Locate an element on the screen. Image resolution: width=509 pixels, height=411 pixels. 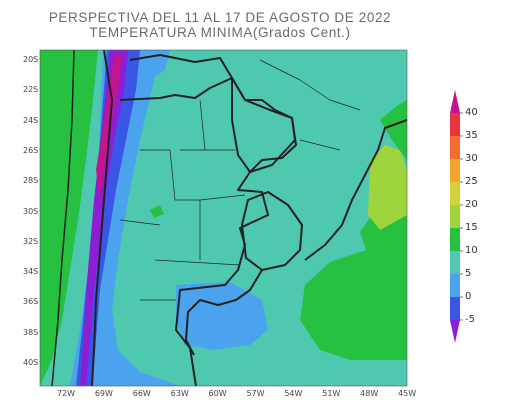
lon-label: 57W is located at coordinates (255, 393).